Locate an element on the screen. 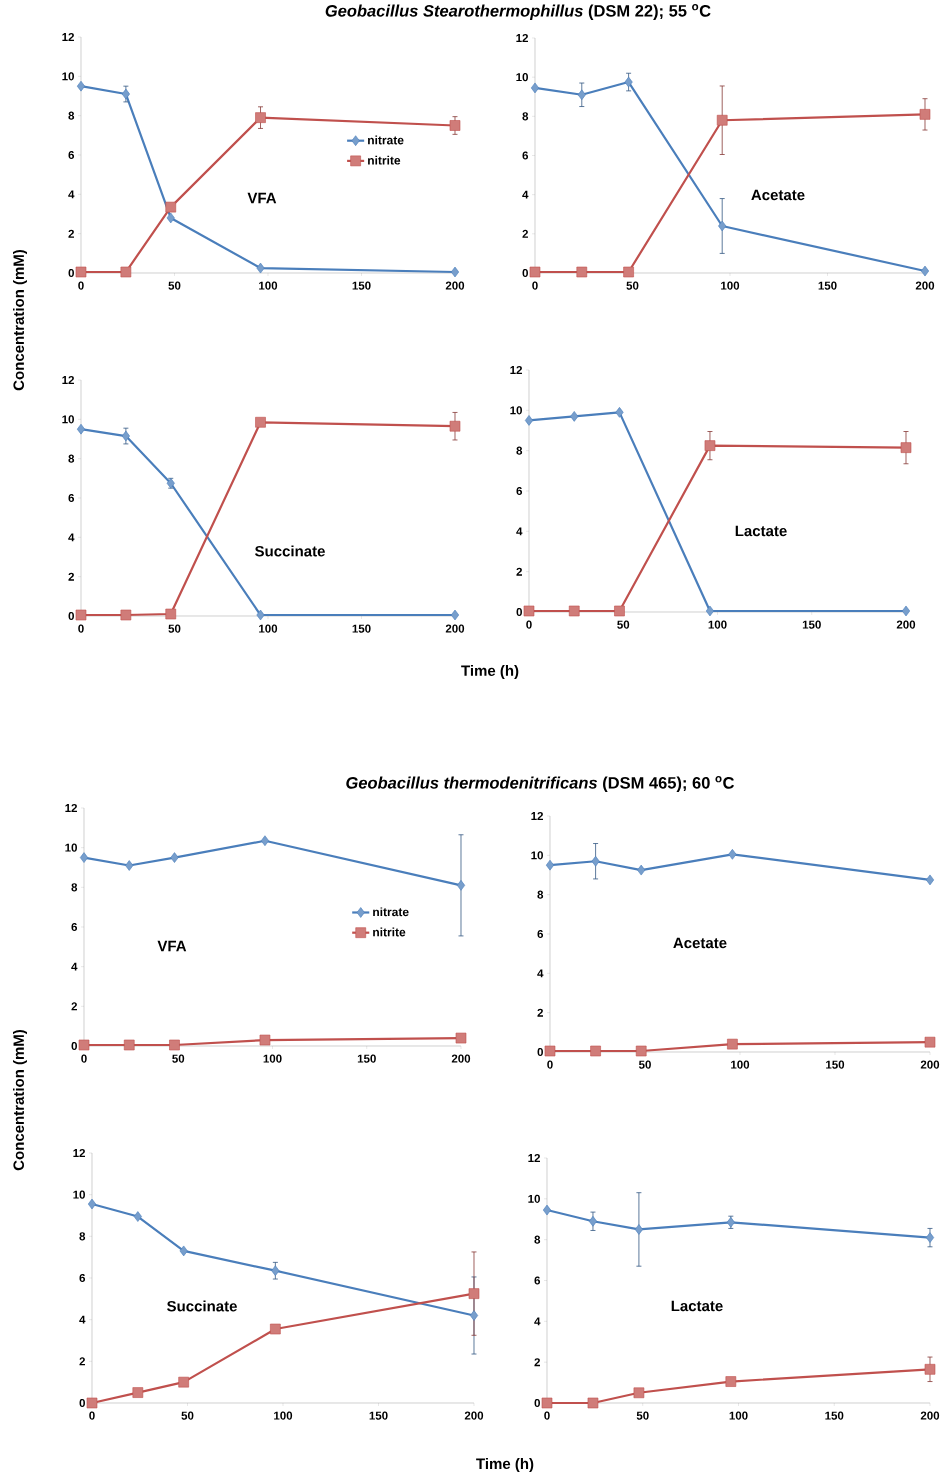 This screenshot has width=945, height=1481. annotation: Lactate is located at coordinates (761, 531).